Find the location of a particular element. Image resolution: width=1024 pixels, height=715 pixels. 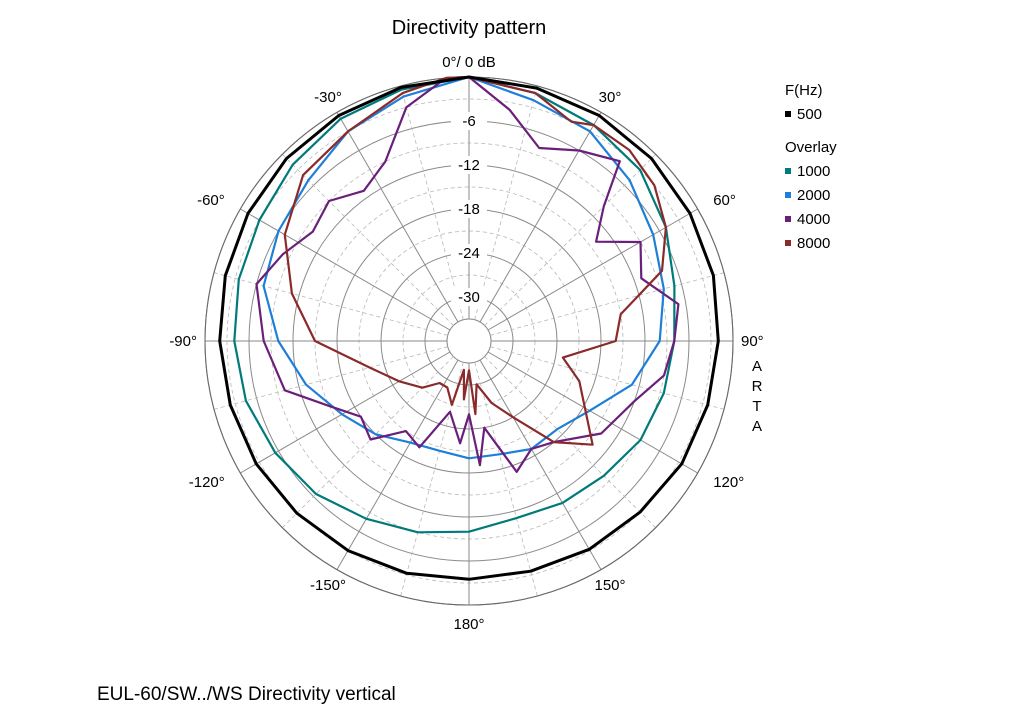

legend: F(Hz) 500 Overlay 1000 2000 4000 8000 is located at coordinates (811, 167).